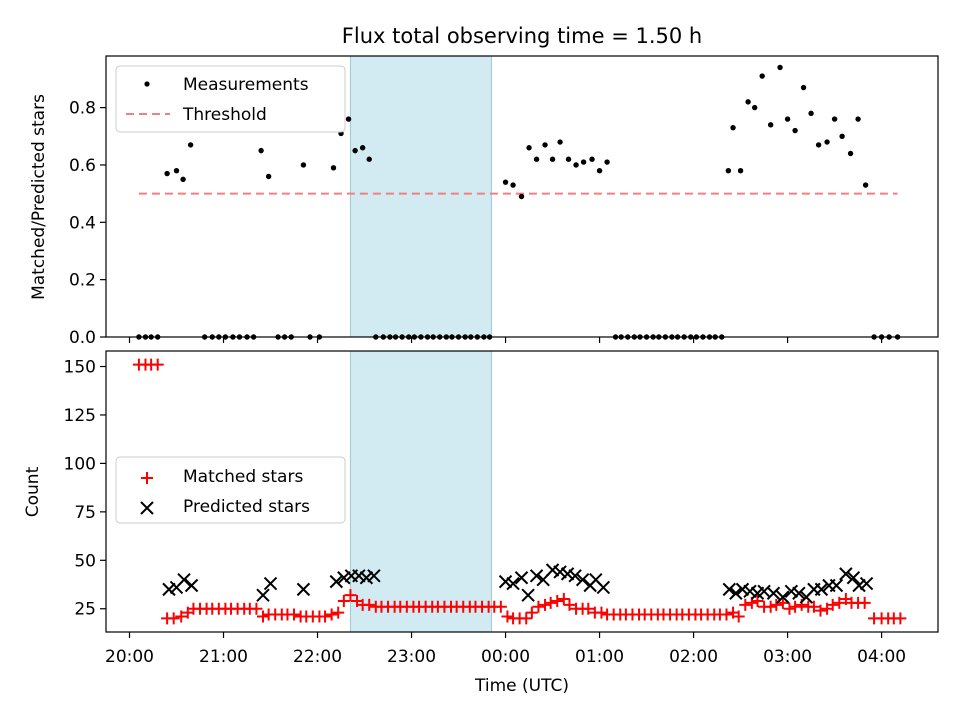 The height and width of the screenshot is (720, 960). Describe the element at coordinates (317, 657) in the screenshot. I see `x-tick-label: 22:00` at that location.